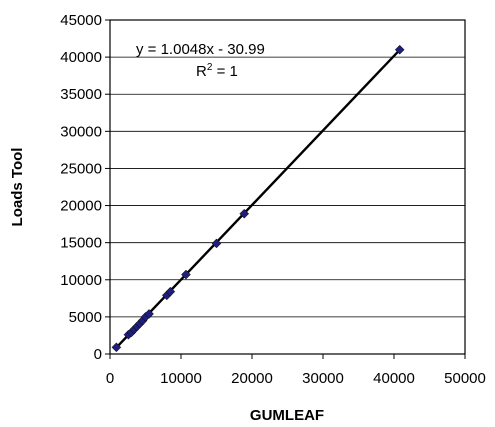 This screenshot has height=427, width=495. I want to click on trendline-equation: y = 1.0048x - 30.99, so click(200, 49).